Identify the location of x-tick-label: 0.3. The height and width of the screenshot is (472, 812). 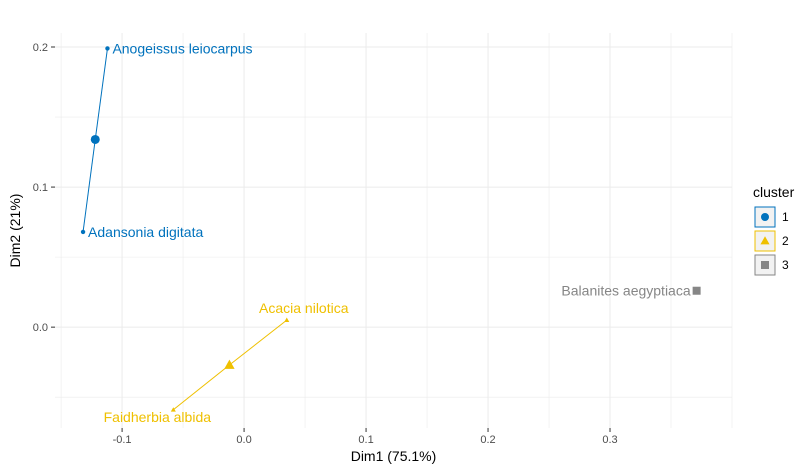
(609, 440).